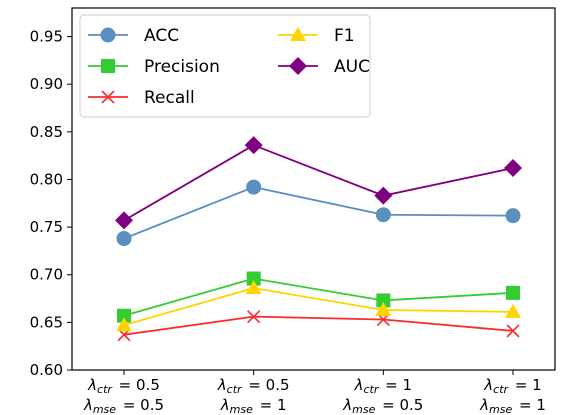 This screenshot has width=569, height=415. Describe the element at coordinates (352, 67) in the screenshot. I see `legend-label: AUC` at that location.